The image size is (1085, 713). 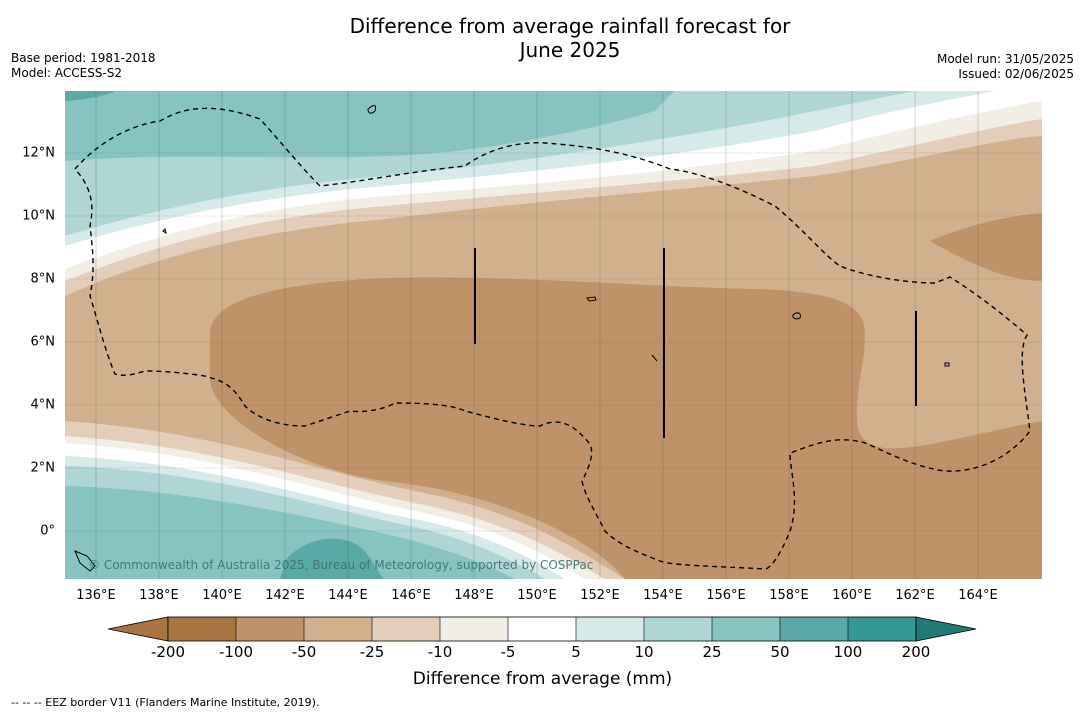 What do you see at coordinates (726, 595) in the screenshot?
I see `lon-label-156e: 156°E` at bounding box center [726, 595].